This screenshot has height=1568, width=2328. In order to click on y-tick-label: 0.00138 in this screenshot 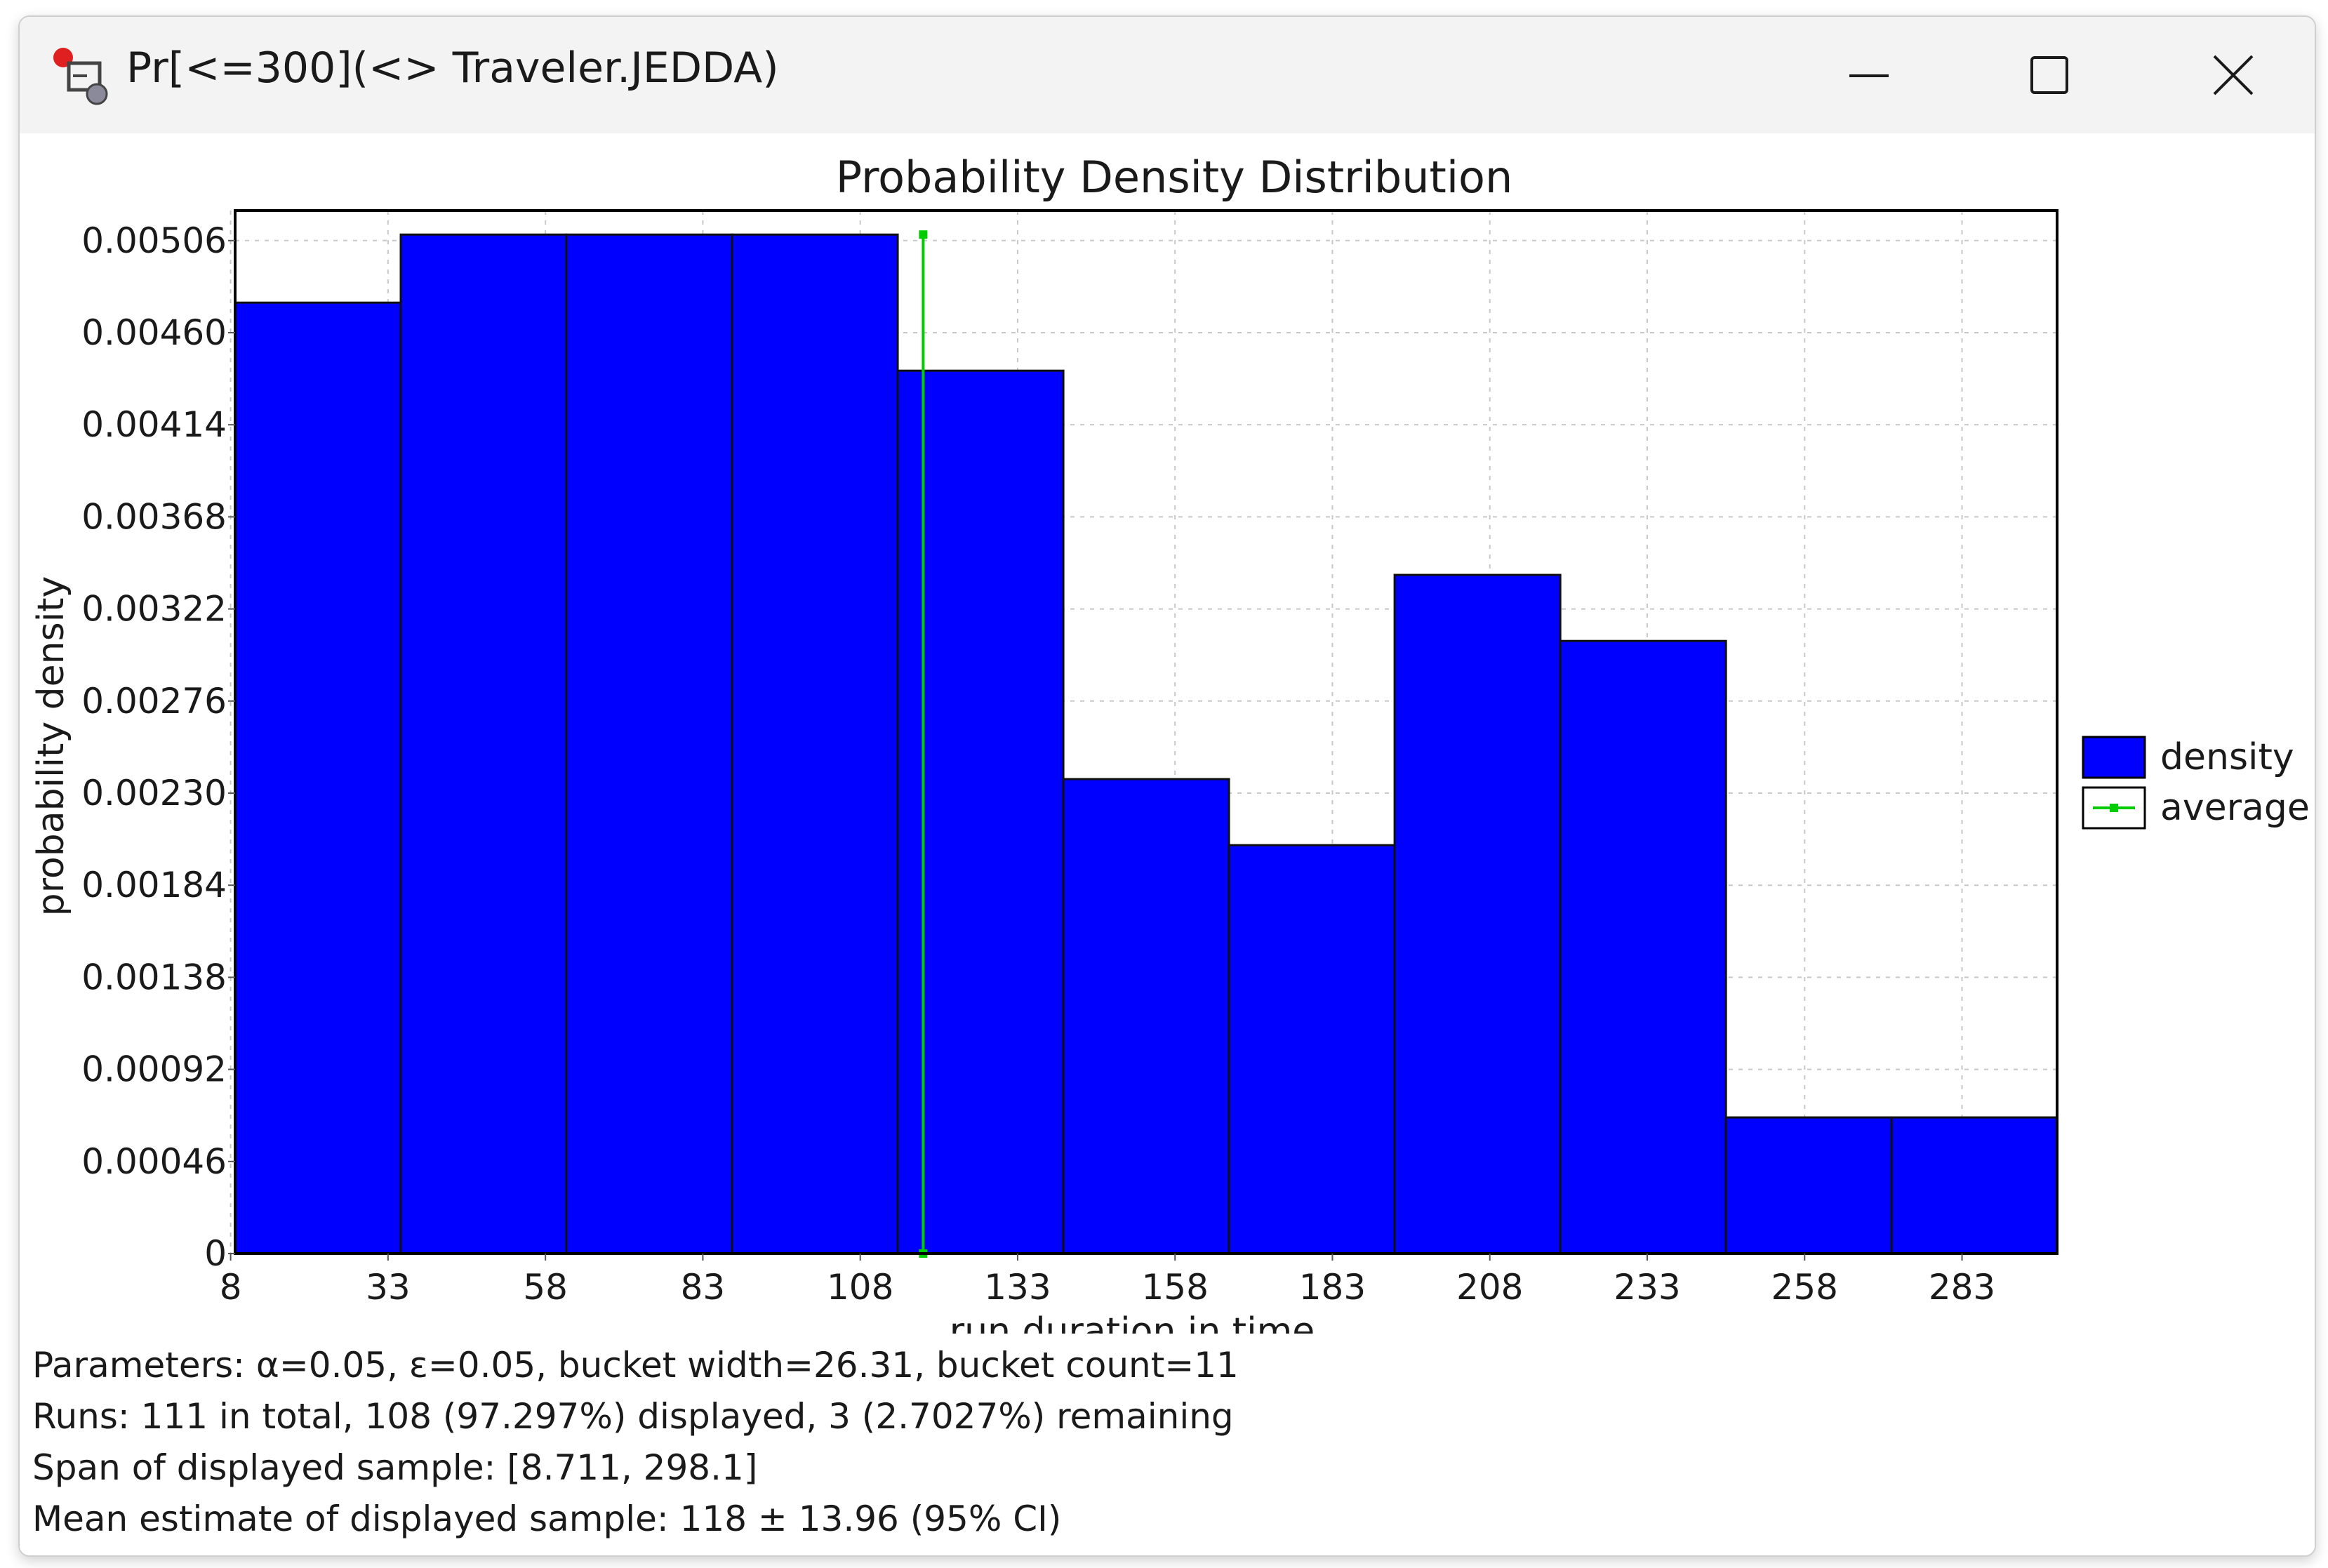, I will do `click(154, 977)`.